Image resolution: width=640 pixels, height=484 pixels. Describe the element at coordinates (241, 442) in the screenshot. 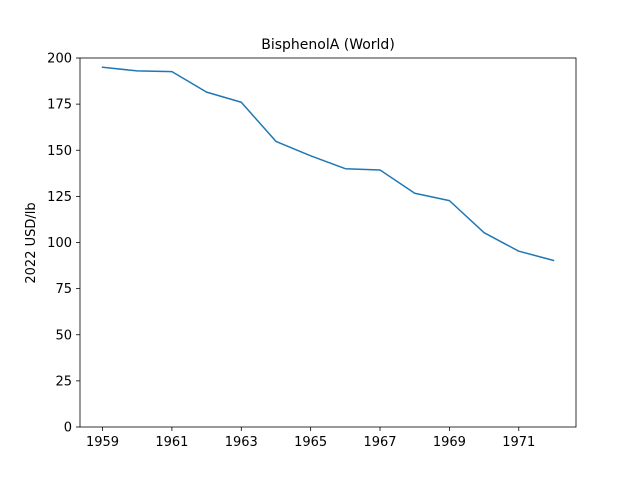

I see `x-tick-label: 1963` at that location.